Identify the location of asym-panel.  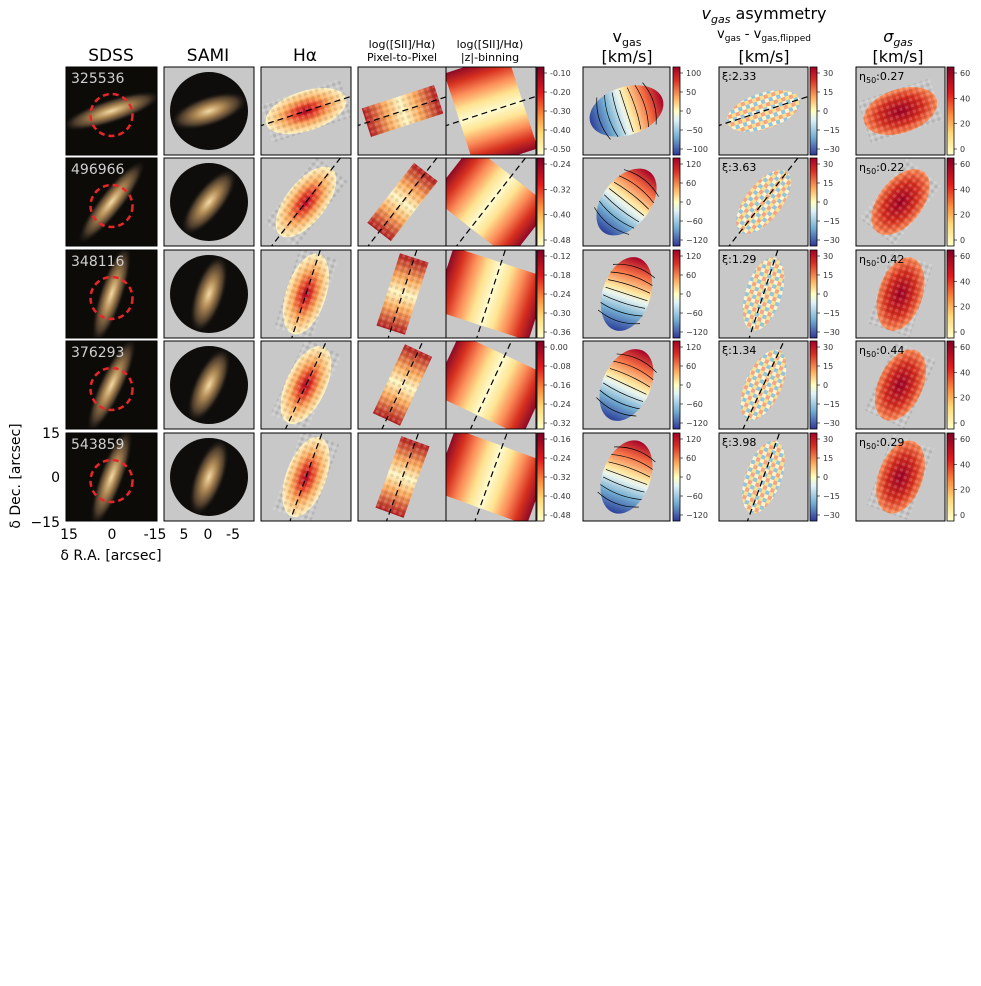
(763, 477).